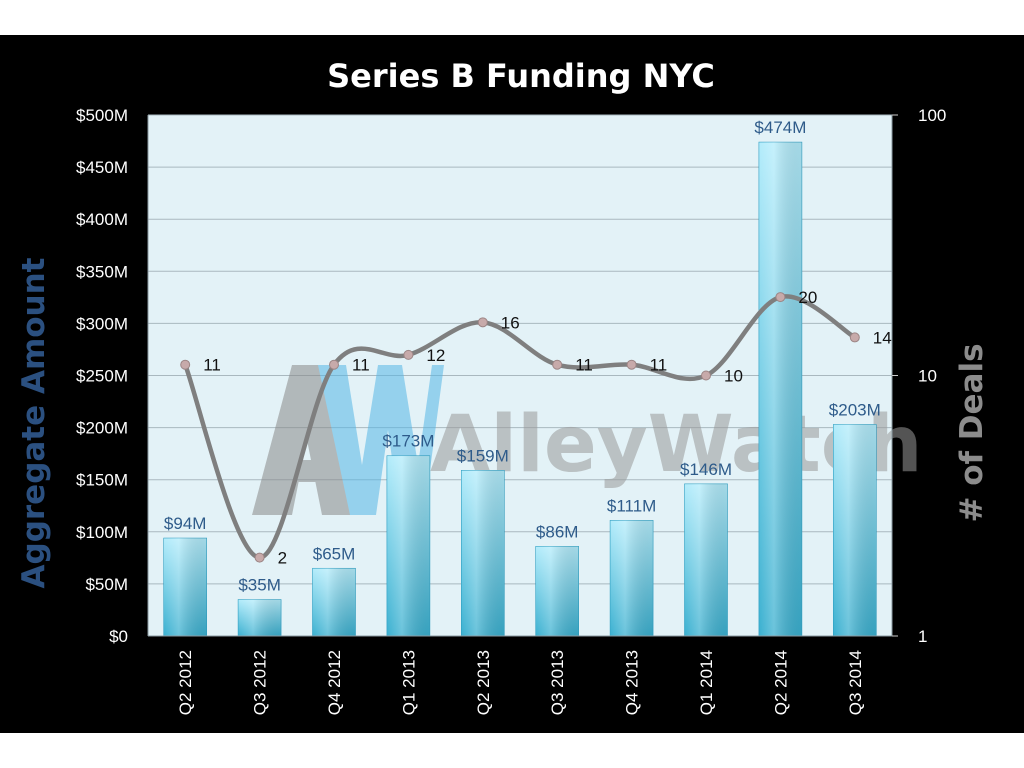 Image resolution: width=1024 pixels, height=768 pixels. I want to click on y-tick-label: $350M, so click(102, 271).